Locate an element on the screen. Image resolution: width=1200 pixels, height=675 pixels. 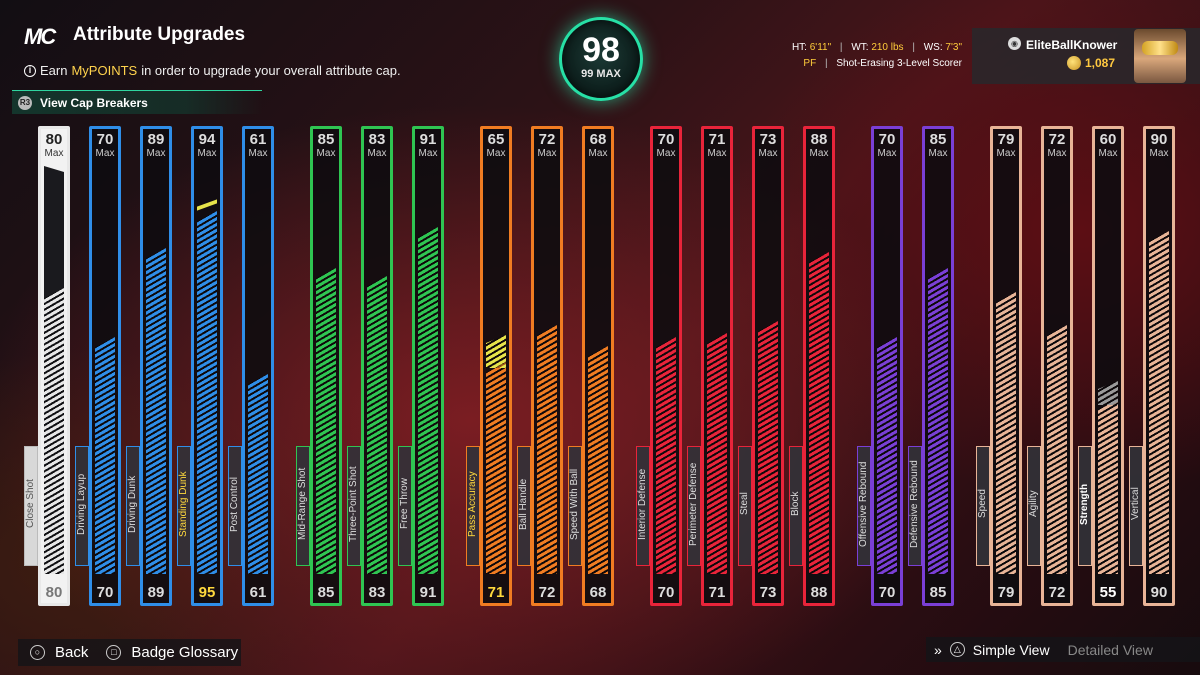
attribute-bar-block: 88 Max Block 88 is located at coordinates (812, 366).